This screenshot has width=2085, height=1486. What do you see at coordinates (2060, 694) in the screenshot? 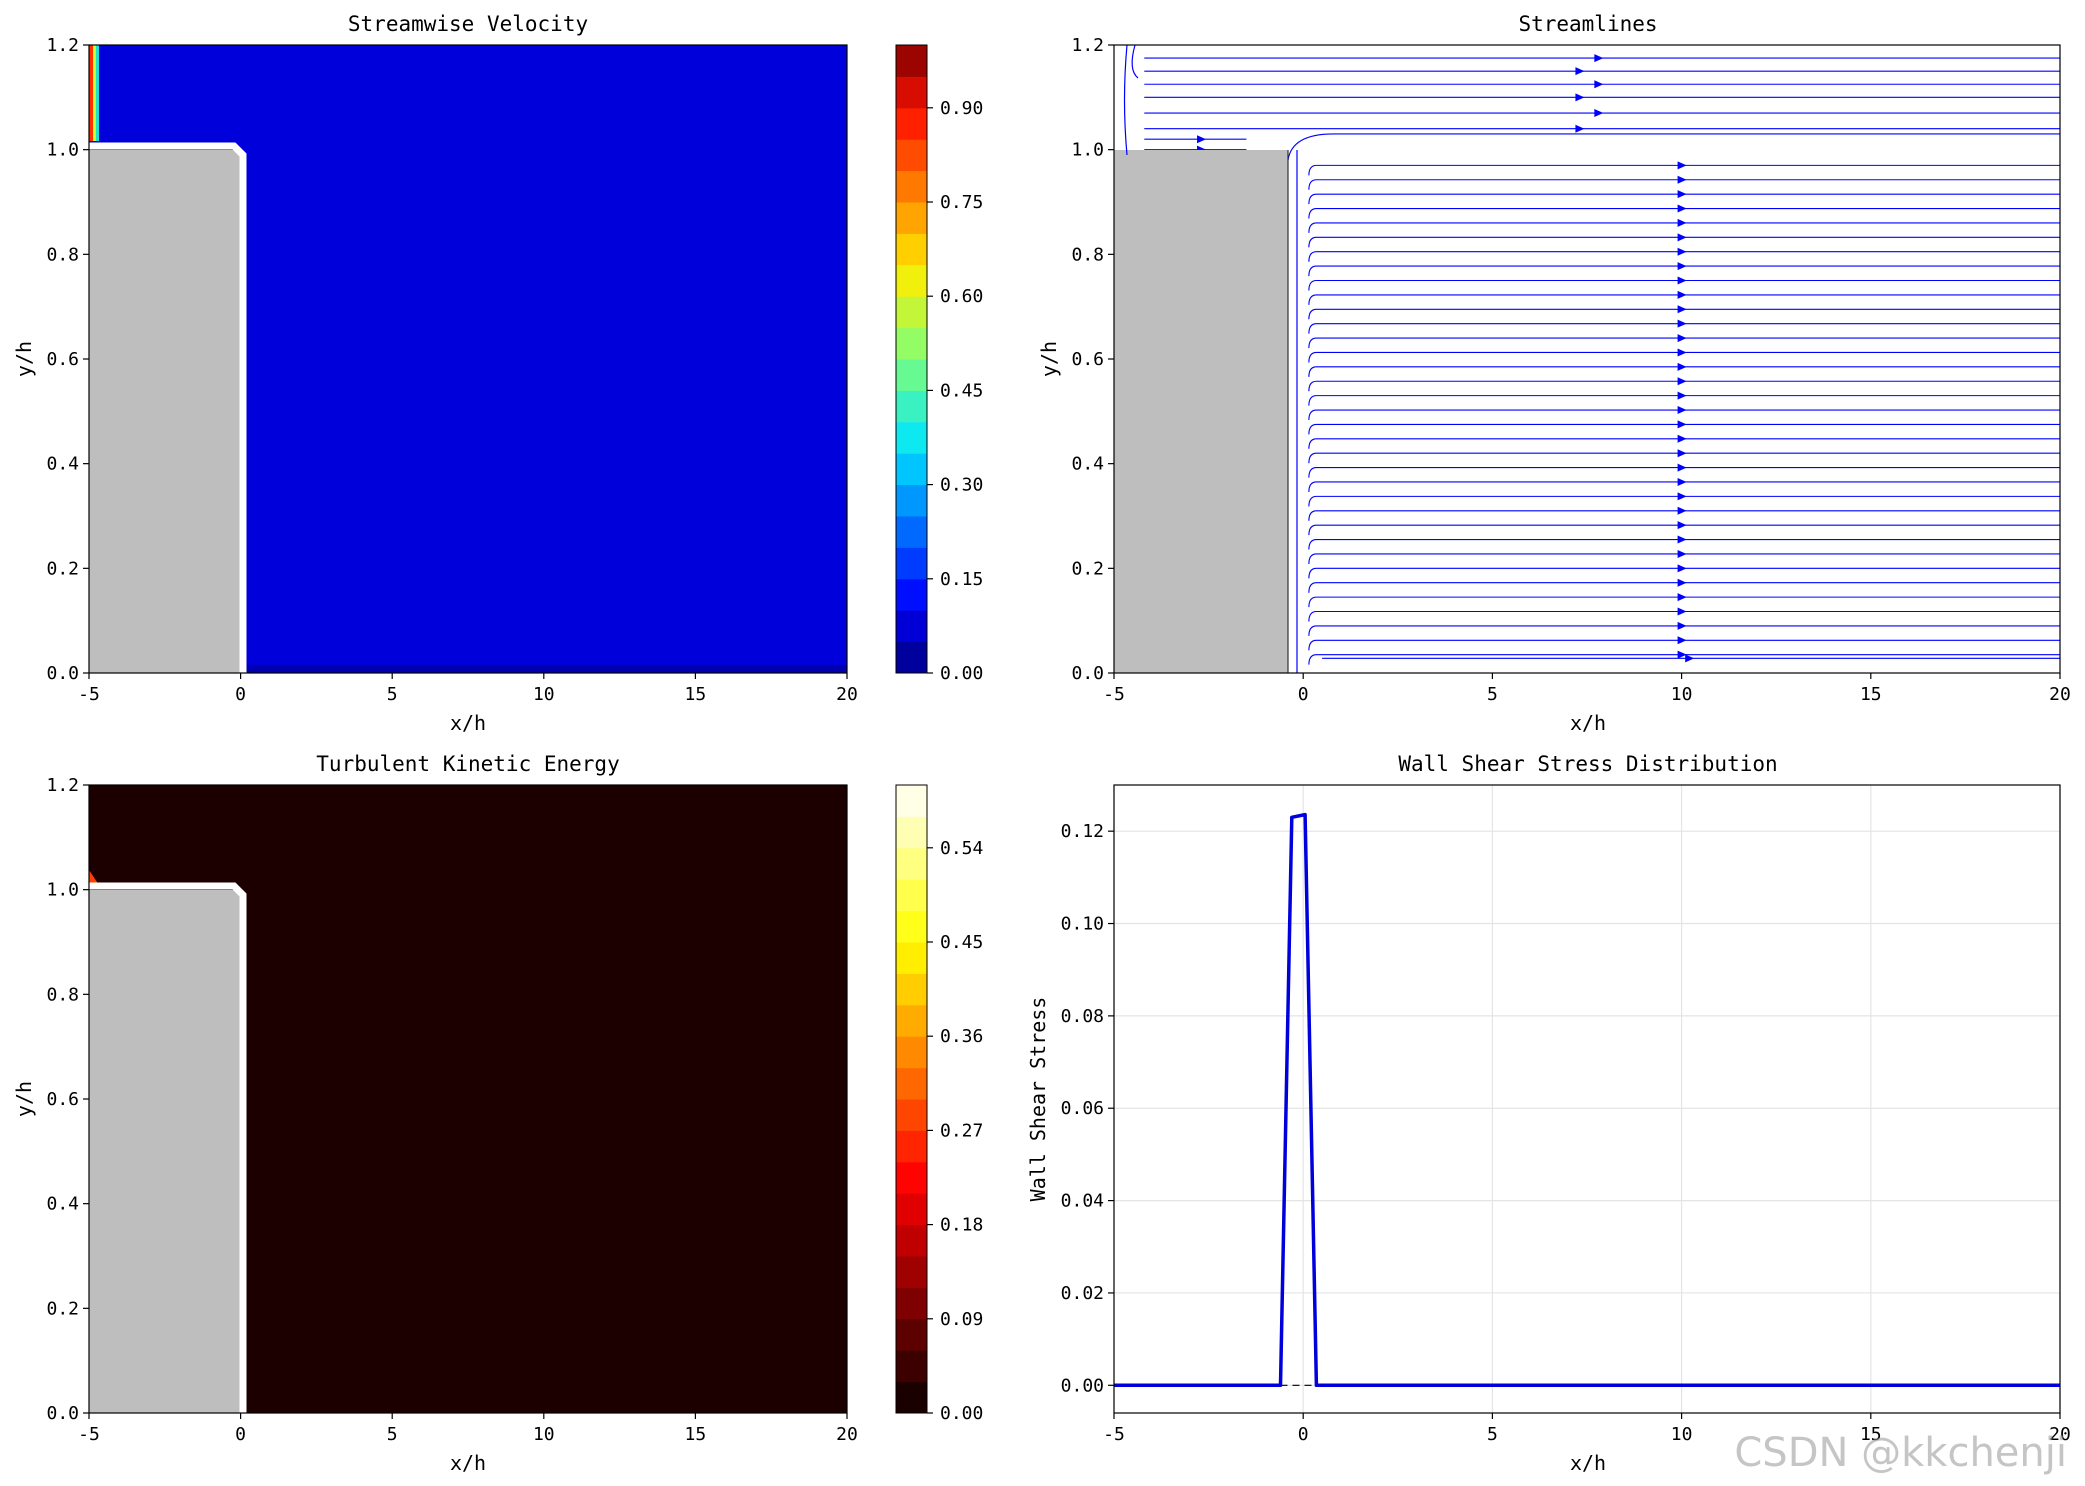
I see `x-tick-label: 20` at bounding box center [2060, 694].